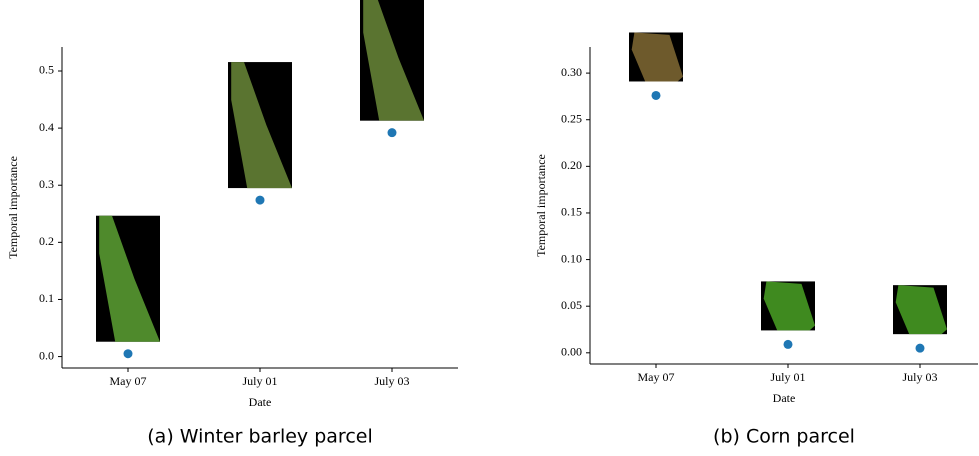  I want to click on y-tick-label: 0.5, so click(46, 70).